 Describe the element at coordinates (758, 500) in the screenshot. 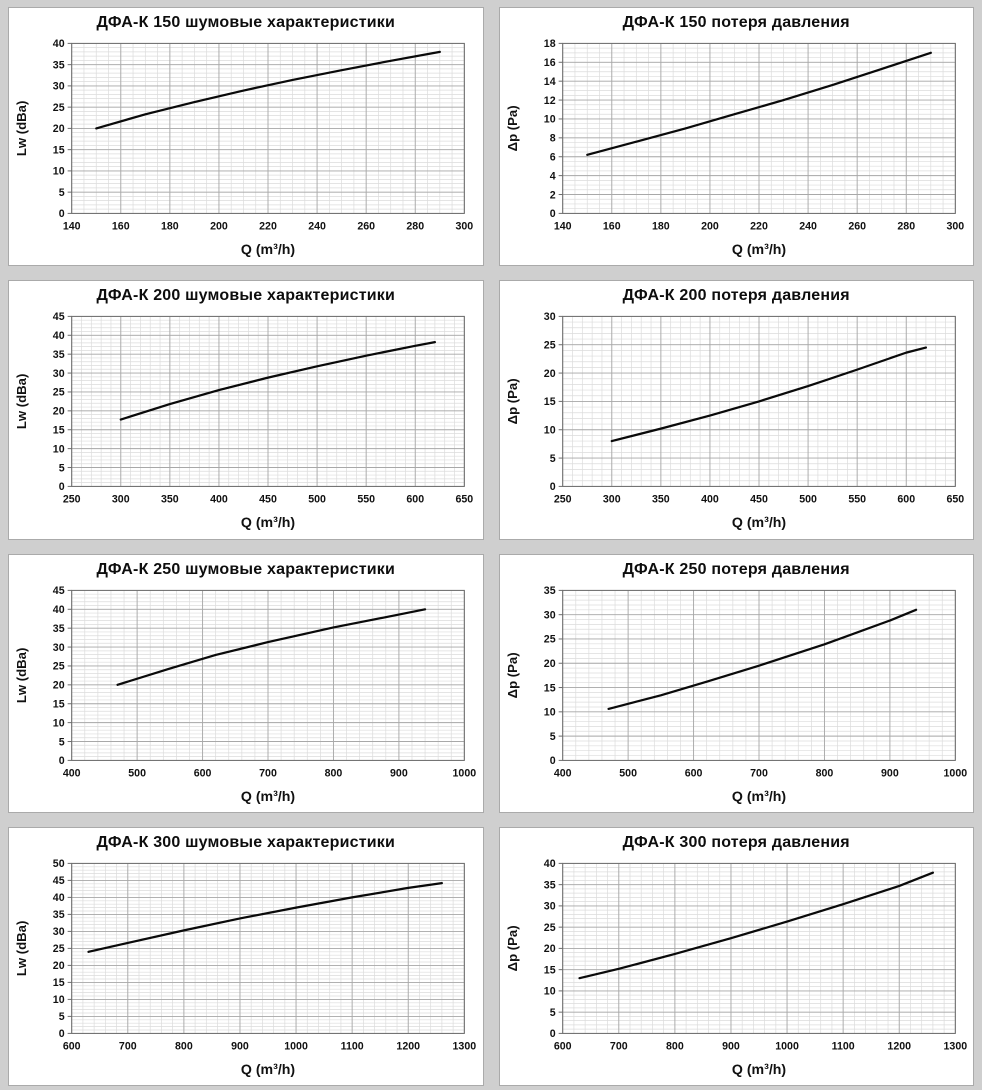

I see `x-axis-ticks: 250 300 350 400 450 500 550 600 650` at that location.